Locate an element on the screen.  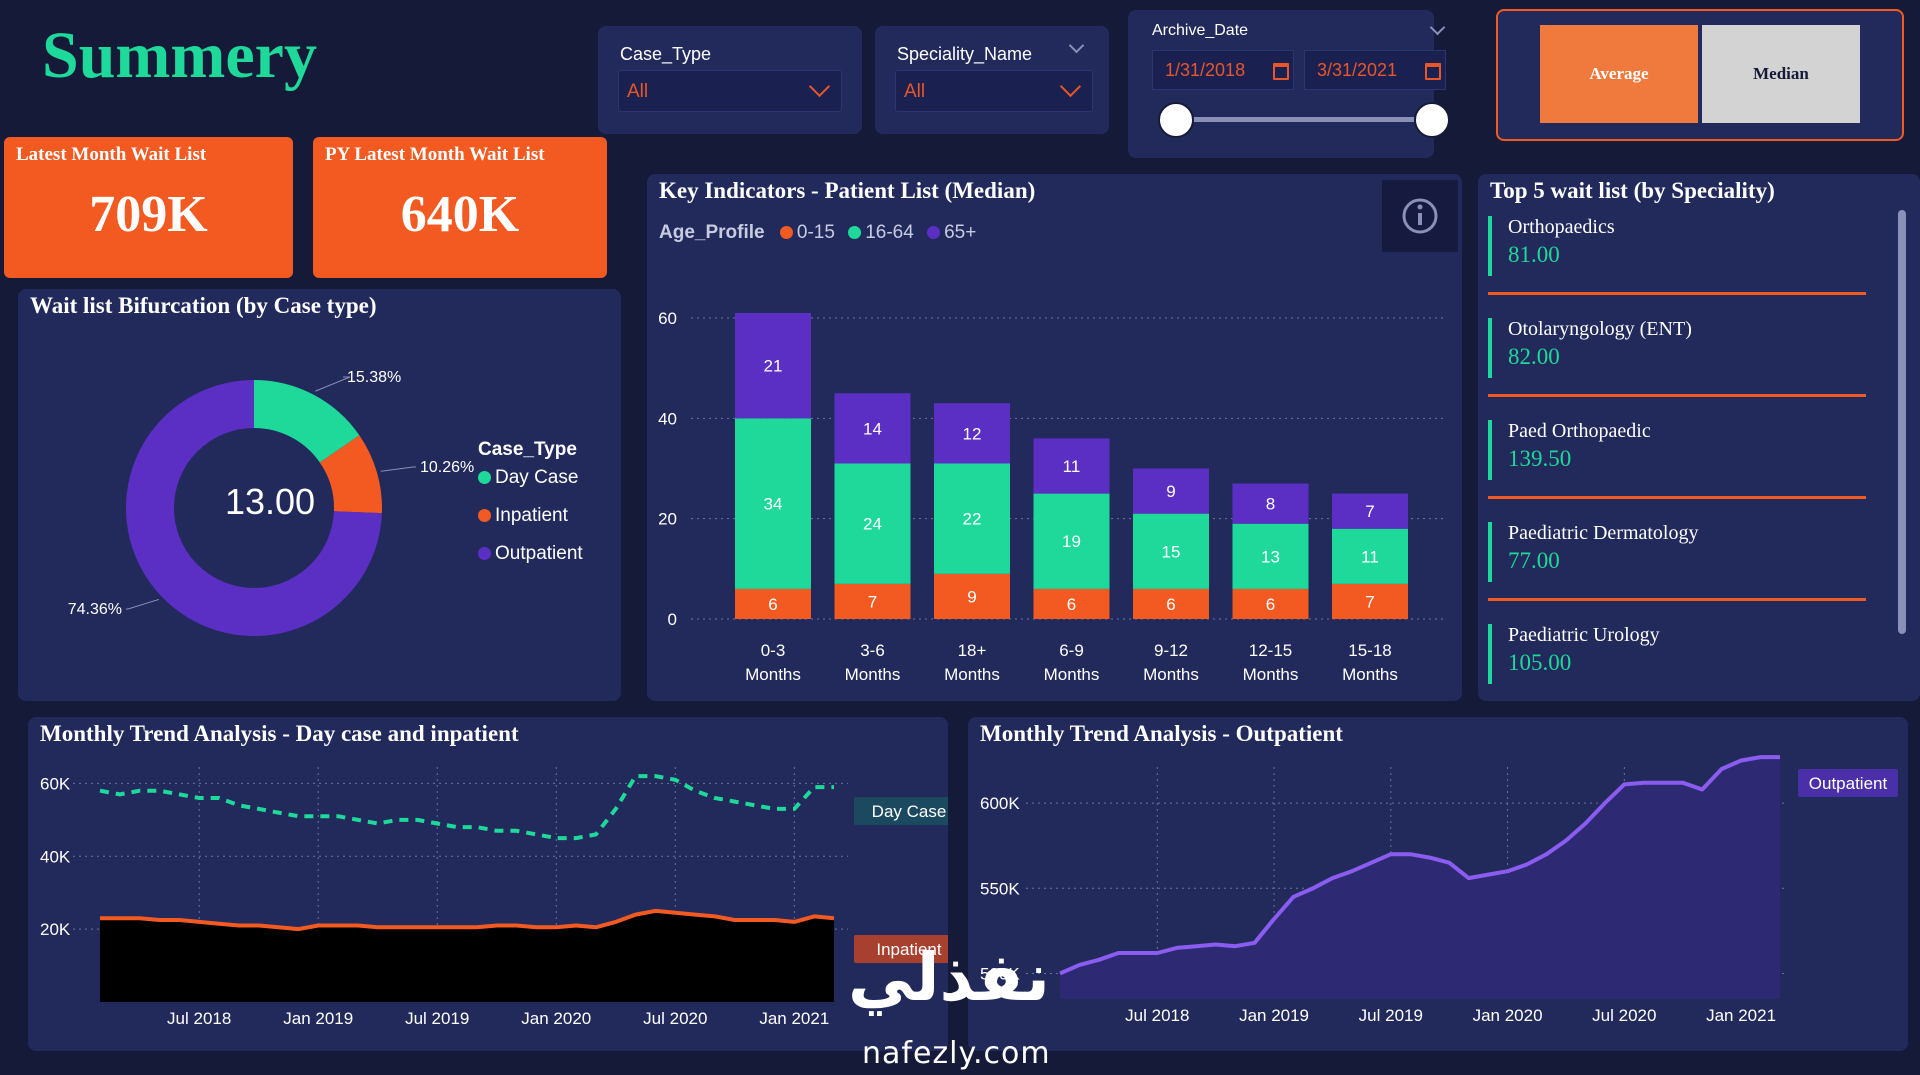
series-line-day-case is located at coordinates (466, 807).